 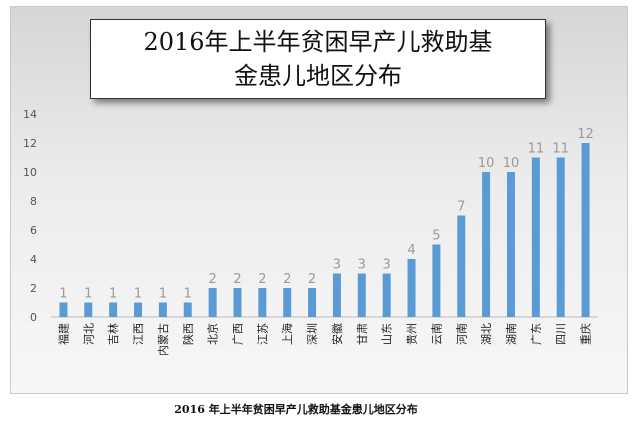 What do you see at coordinates (30, 172) in the screenshot?
I see `y-tick-label: 10` at bounding box center [30, 172].